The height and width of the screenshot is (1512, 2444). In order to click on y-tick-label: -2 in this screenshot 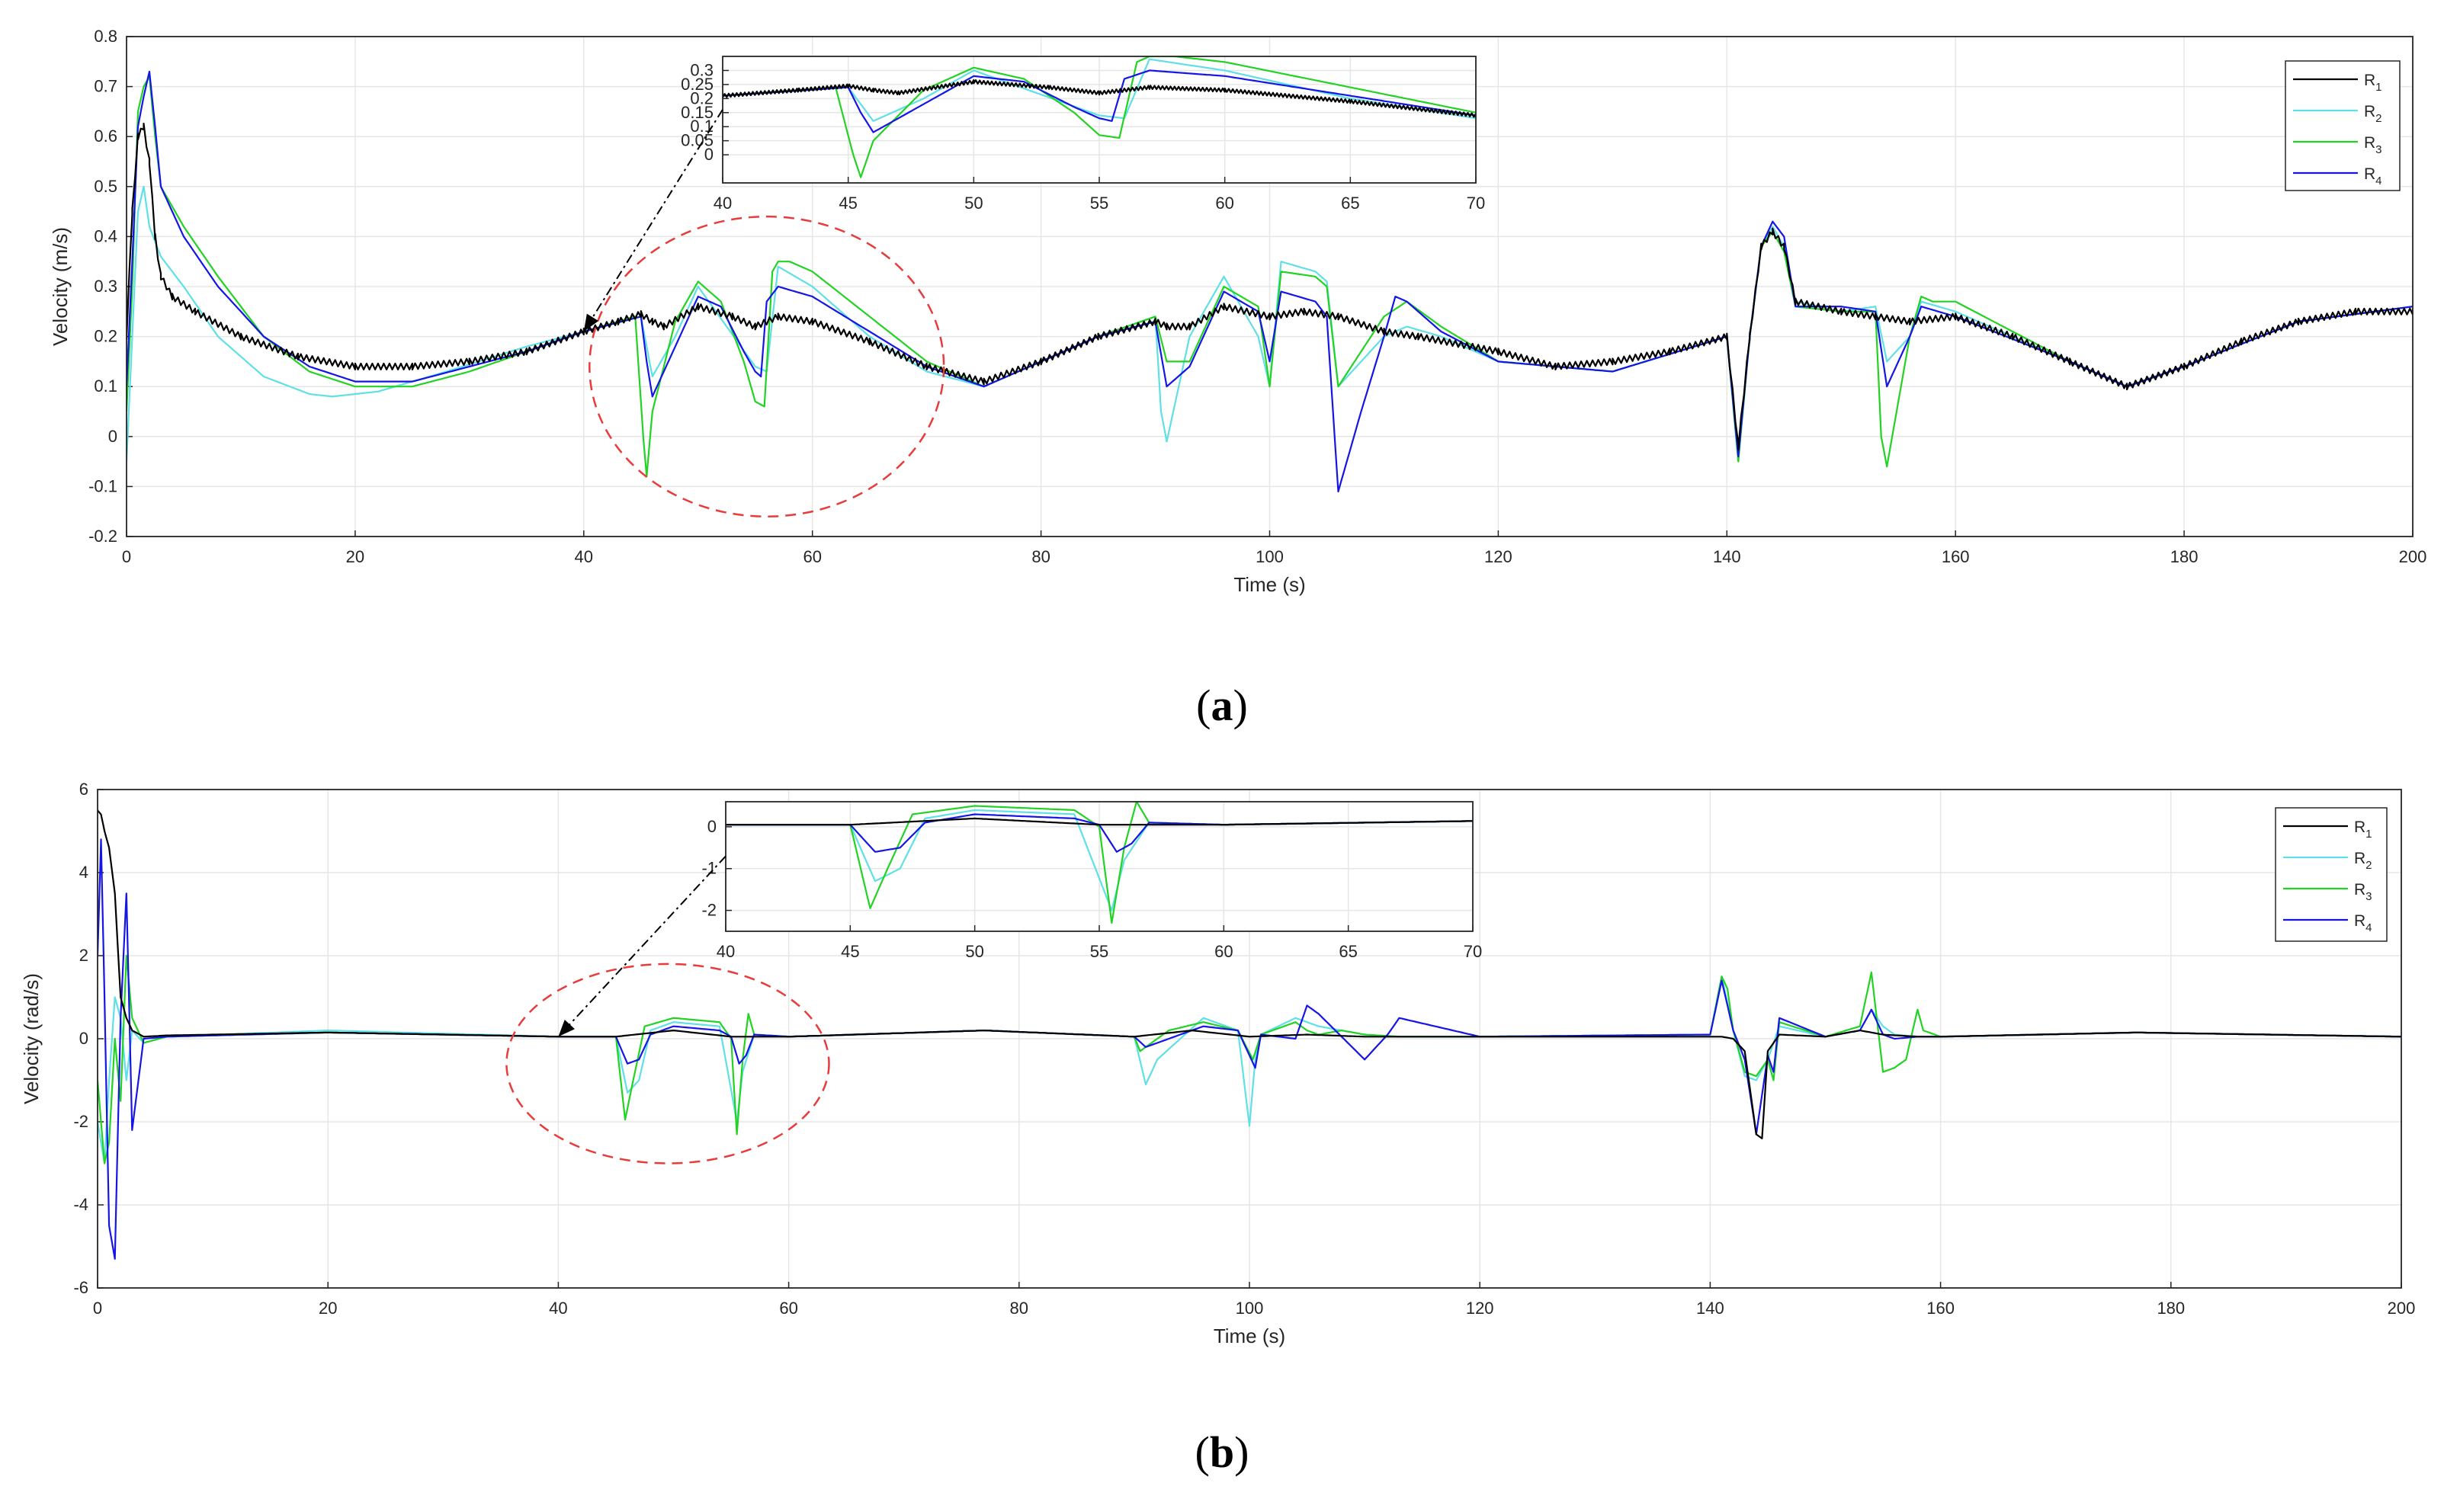, I will do `click(80, 1121)`.